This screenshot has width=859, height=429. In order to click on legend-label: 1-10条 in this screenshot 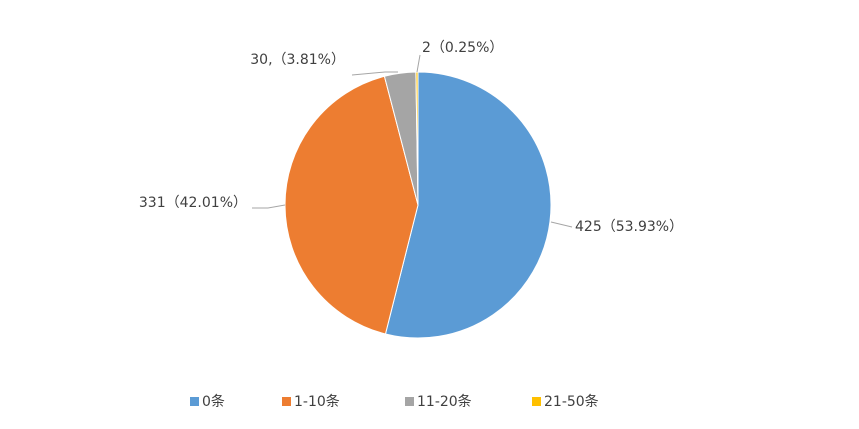, I will do `click(317, 401)`.